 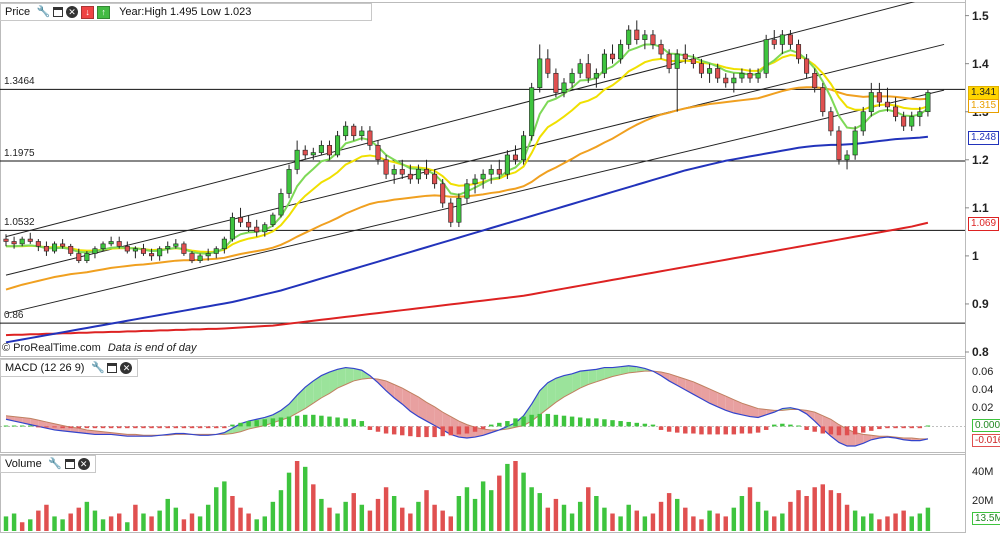 What do you see at coordinates (983, 138) in the screenshot?
I see `price-tag: 1.248` at bounding box center [983, 138].